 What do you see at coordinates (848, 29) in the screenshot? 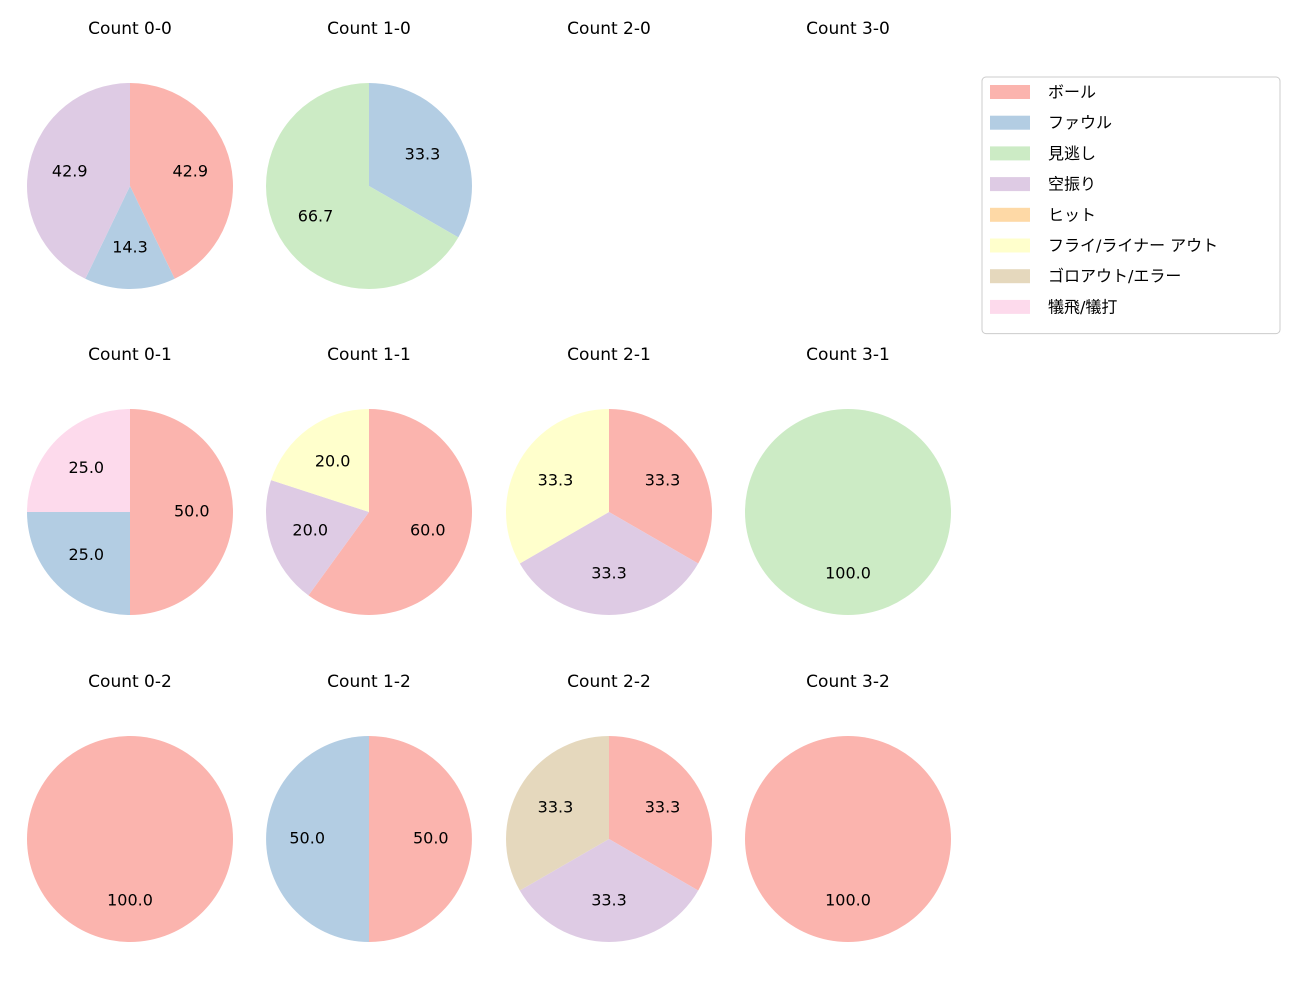
I see `chart-title: Count 3-0` at bounding box center [848, 29].